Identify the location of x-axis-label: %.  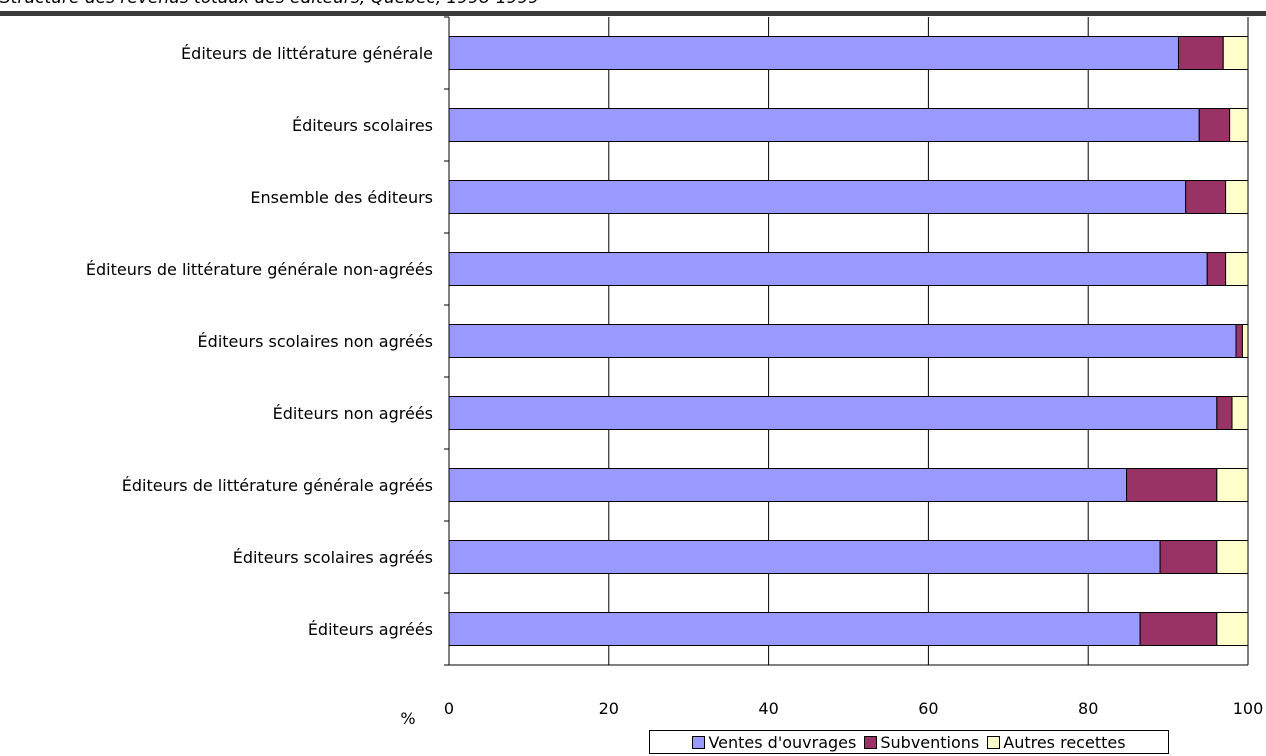
(407, 718).